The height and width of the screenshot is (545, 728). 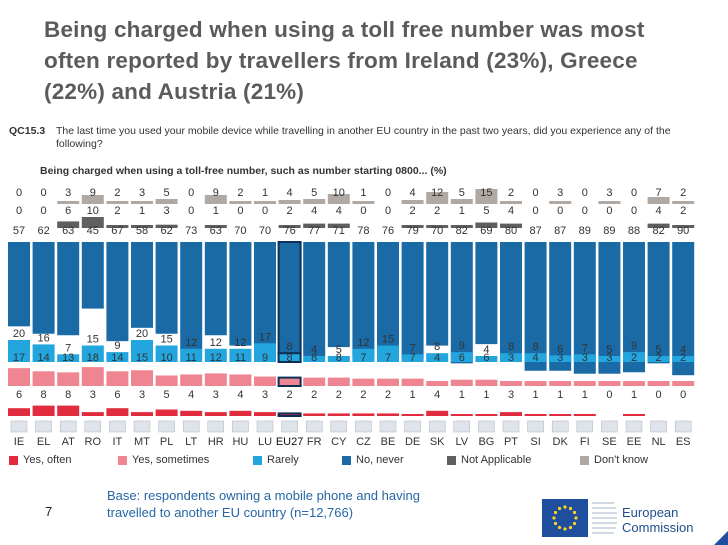 I want to click on value-label-yes-sometimes: 15, so click(x=142, y=358).